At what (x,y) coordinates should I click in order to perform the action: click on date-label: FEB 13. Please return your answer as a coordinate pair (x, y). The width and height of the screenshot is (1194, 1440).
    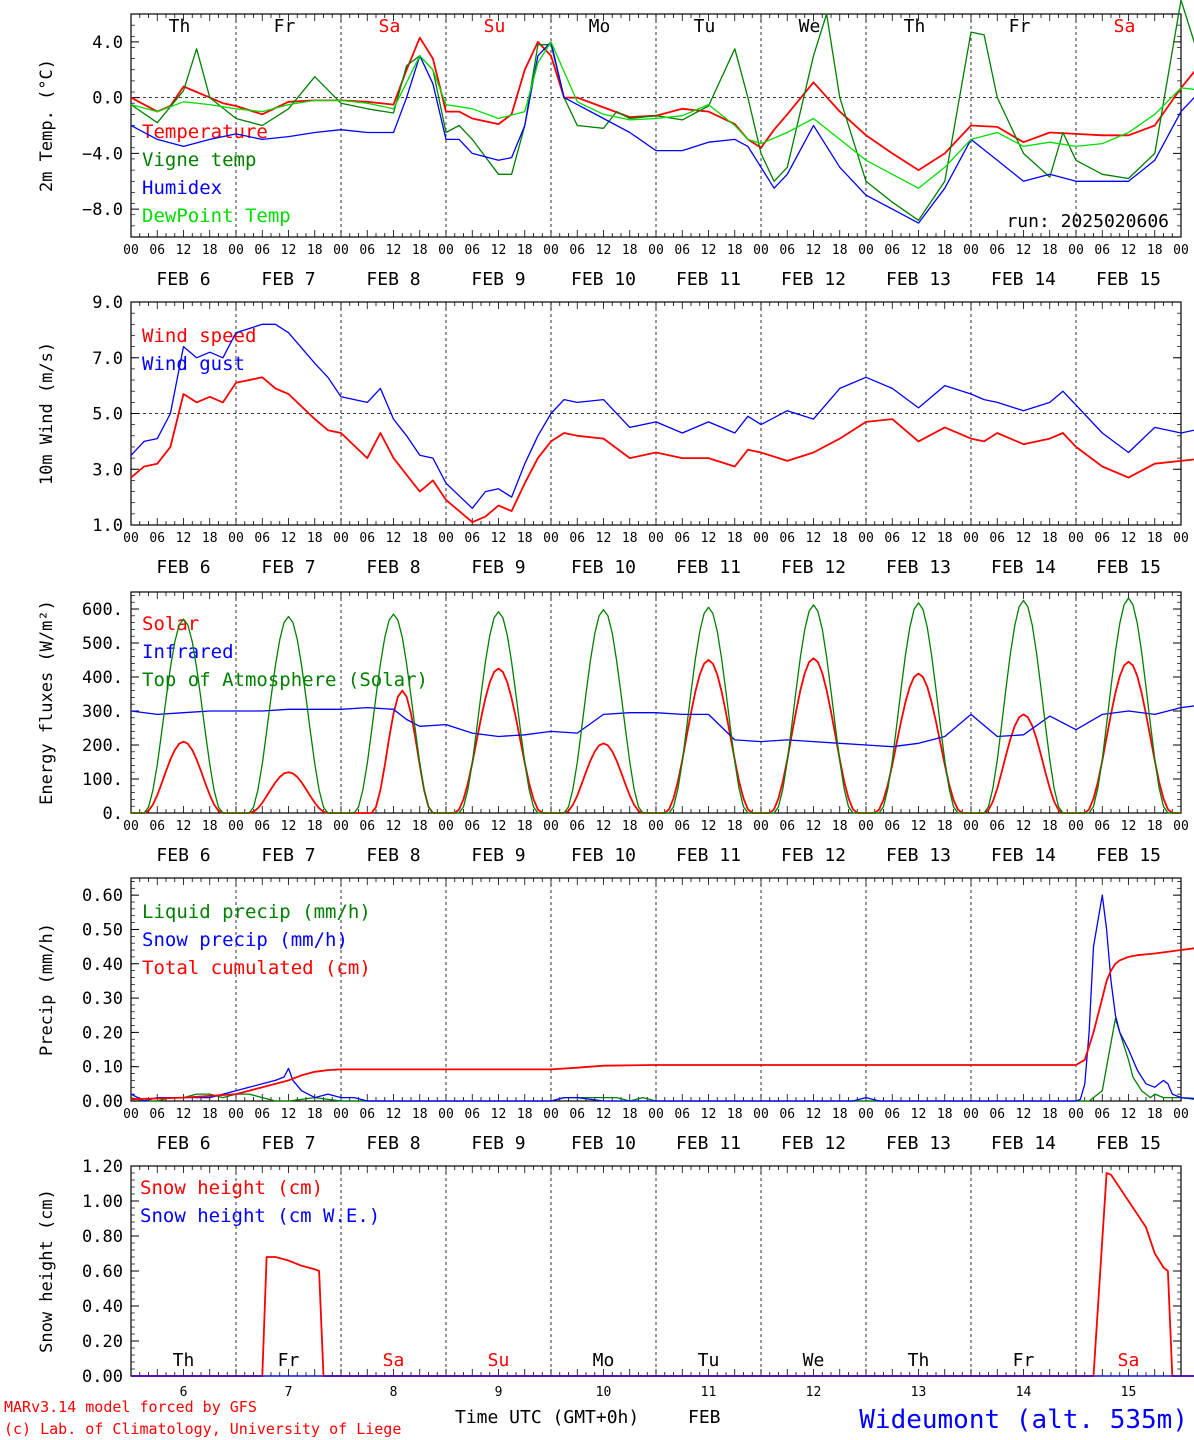
    Looking at the image, I should click on (918, 567).